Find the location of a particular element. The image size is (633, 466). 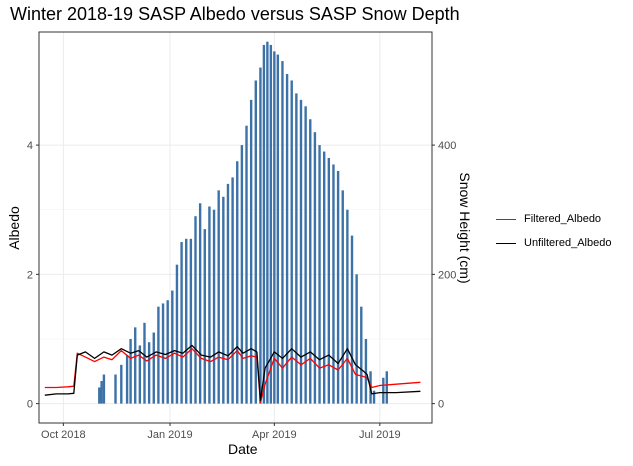

y-axis-label: Albedo is located at coordinates (14, 228).